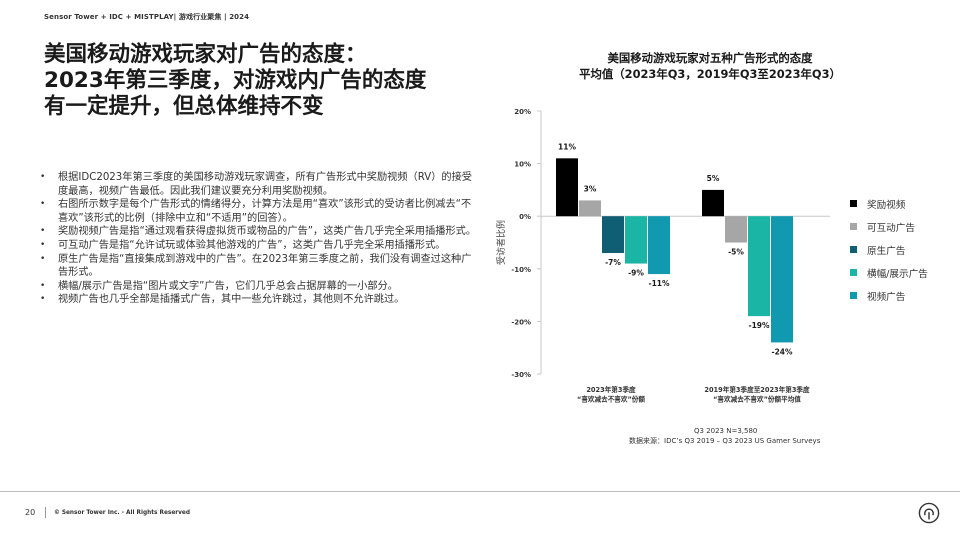 This screenshot has height=540, width=960. What do you see at coordinates (710, 74) in the screenshot?
I see `chart-subtitle-line: 平均值（2023年Q3，2019年Q3至2023年Q3）` at bounding box center [710, 74].